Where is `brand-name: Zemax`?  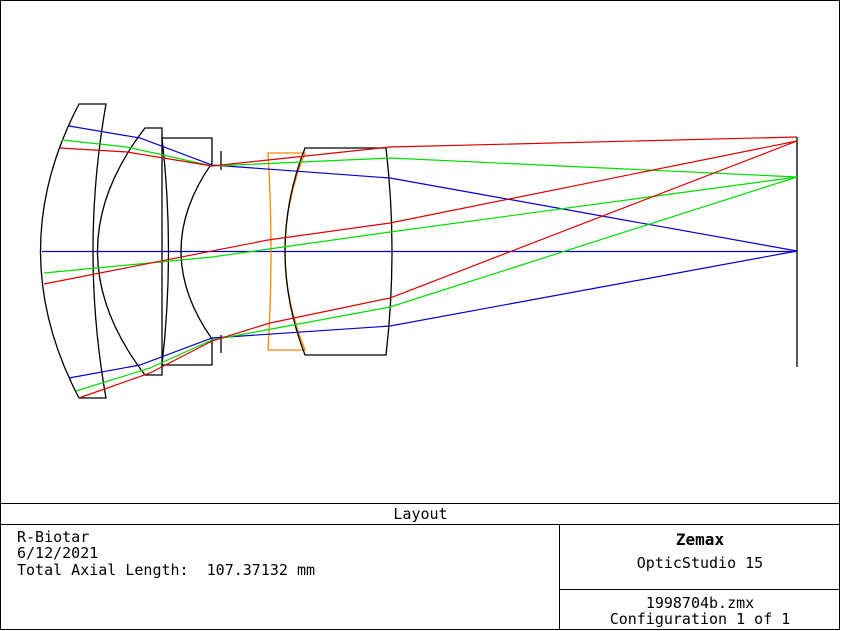 brand-name: Zemax is located at coordinates (700, 539).